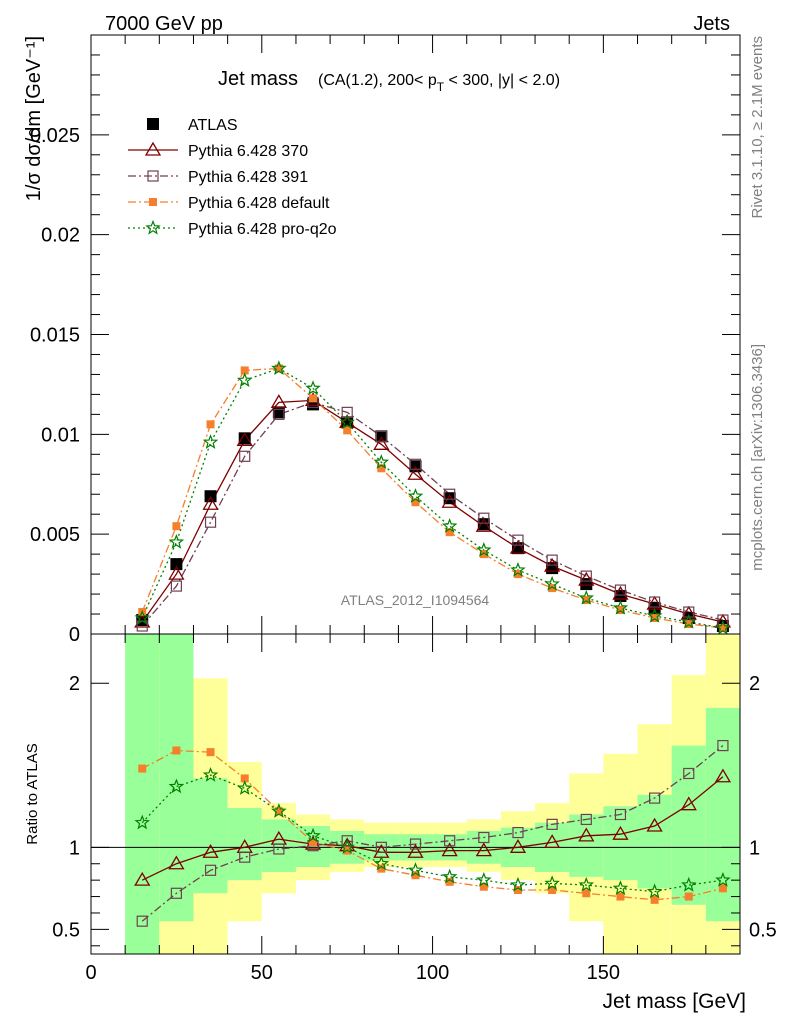  What do you see at coordinates (757, 457) in the screenshot?
I see `mcplots-label: mcplots.cern.ch [arXiv:1306.3436]` at bounding box center [757, 457].